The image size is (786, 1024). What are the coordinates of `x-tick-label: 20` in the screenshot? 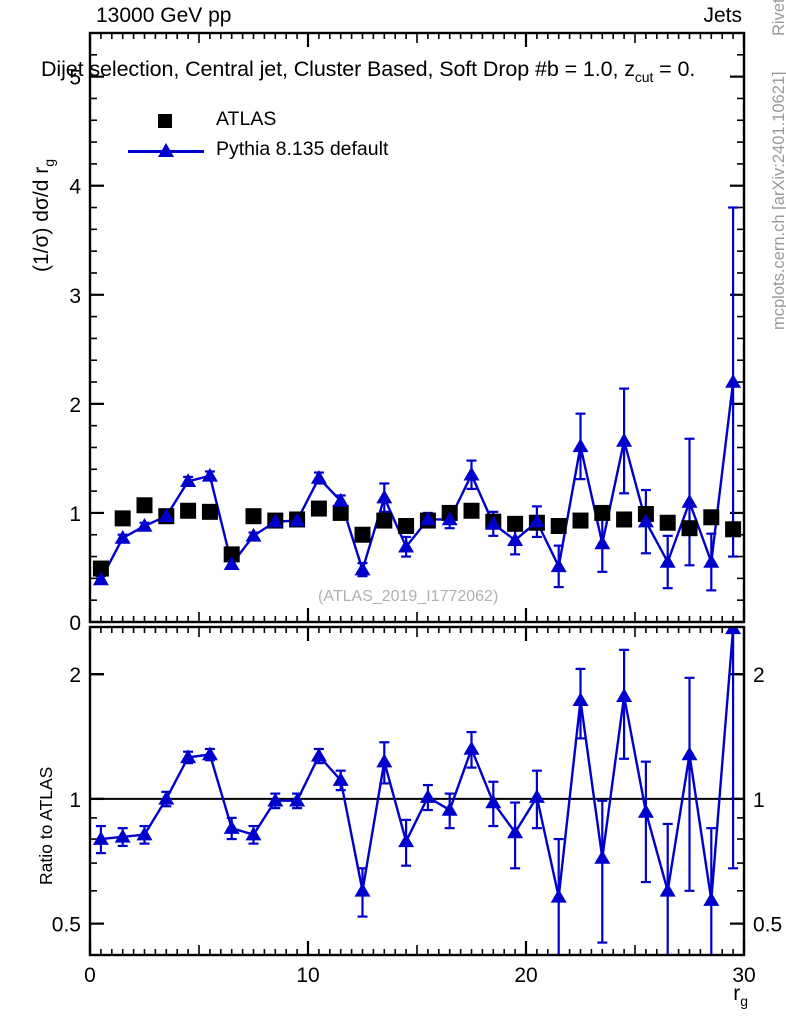 It's located at (525, 975).